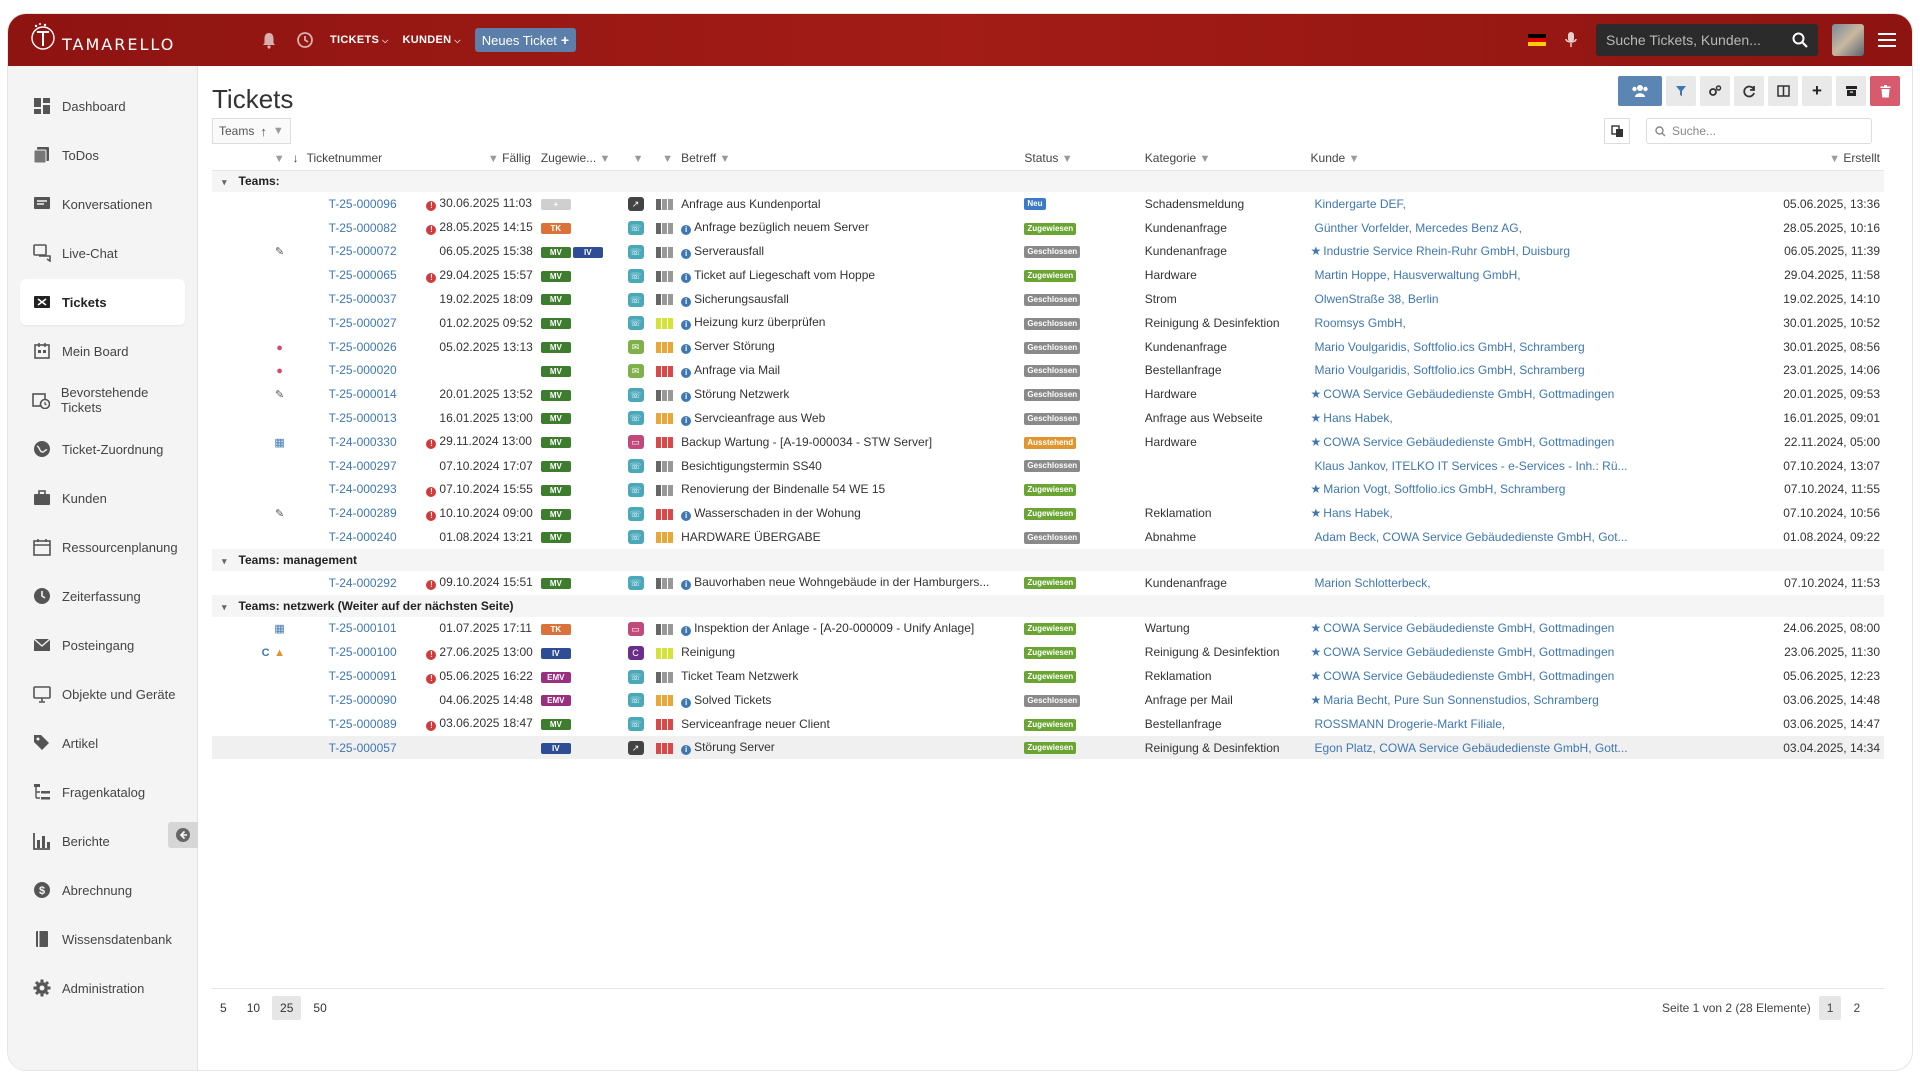  Describe the element at coordinates (479, 158) in the screenshot. I see `faellig-col-header: ▼ Fällig` at that location.